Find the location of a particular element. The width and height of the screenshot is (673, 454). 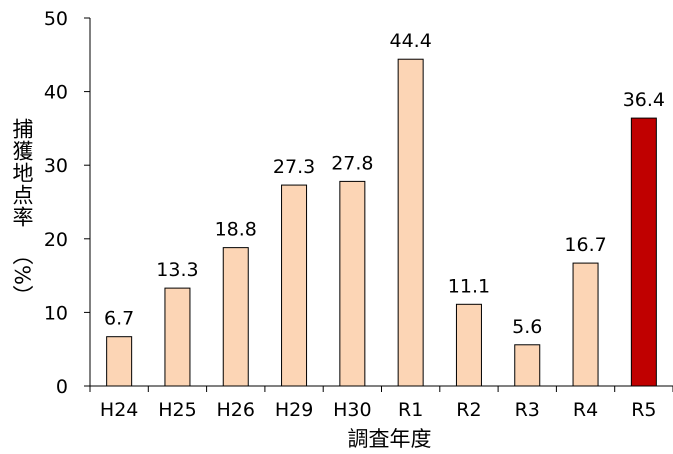

bar-R1 is located at coordinates (410, 222).